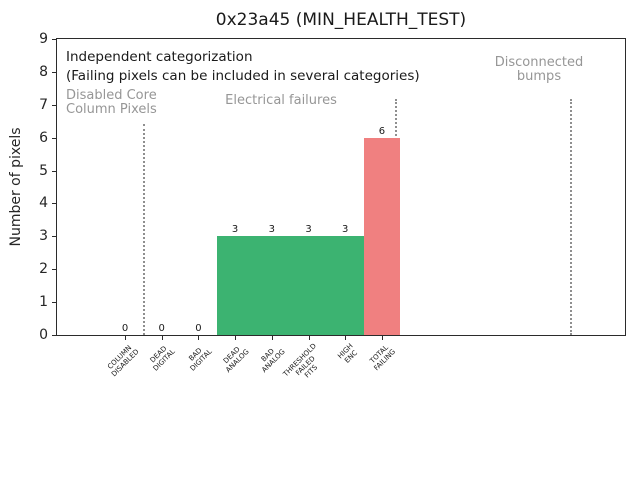  I want to click on y-tick-label: 7, so click(43, 104).